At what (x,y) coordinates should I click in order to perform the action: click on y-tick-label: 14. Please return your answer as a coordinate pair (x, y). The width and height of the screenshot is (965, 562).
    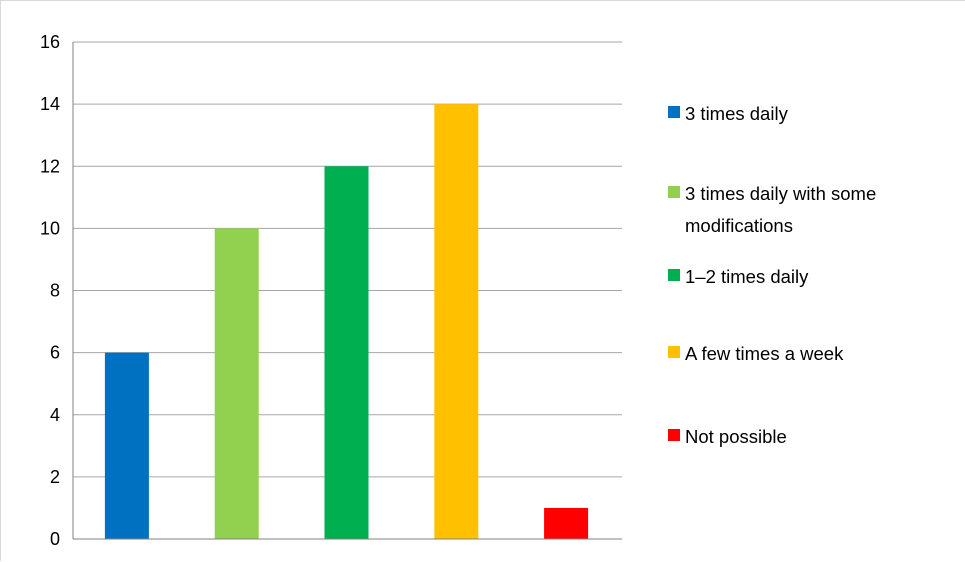
    Looking at the image, I should click on (50, 104).